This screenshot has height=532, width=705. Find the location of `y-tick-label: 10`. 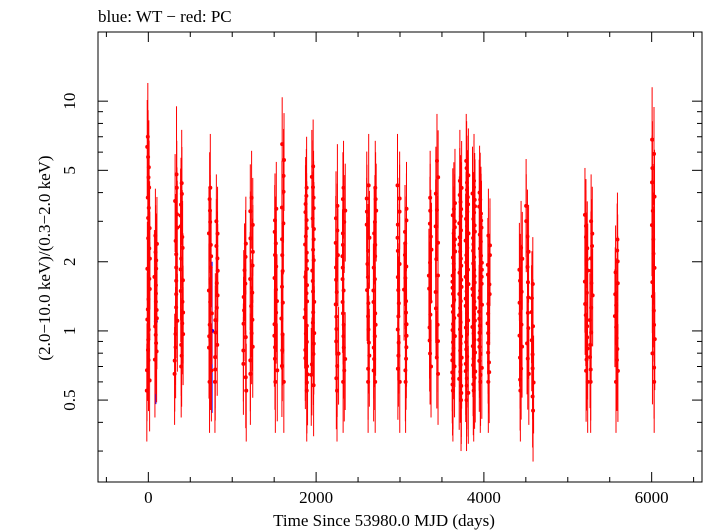

y-tick-label: 10 is located at coordinates (69, 101).